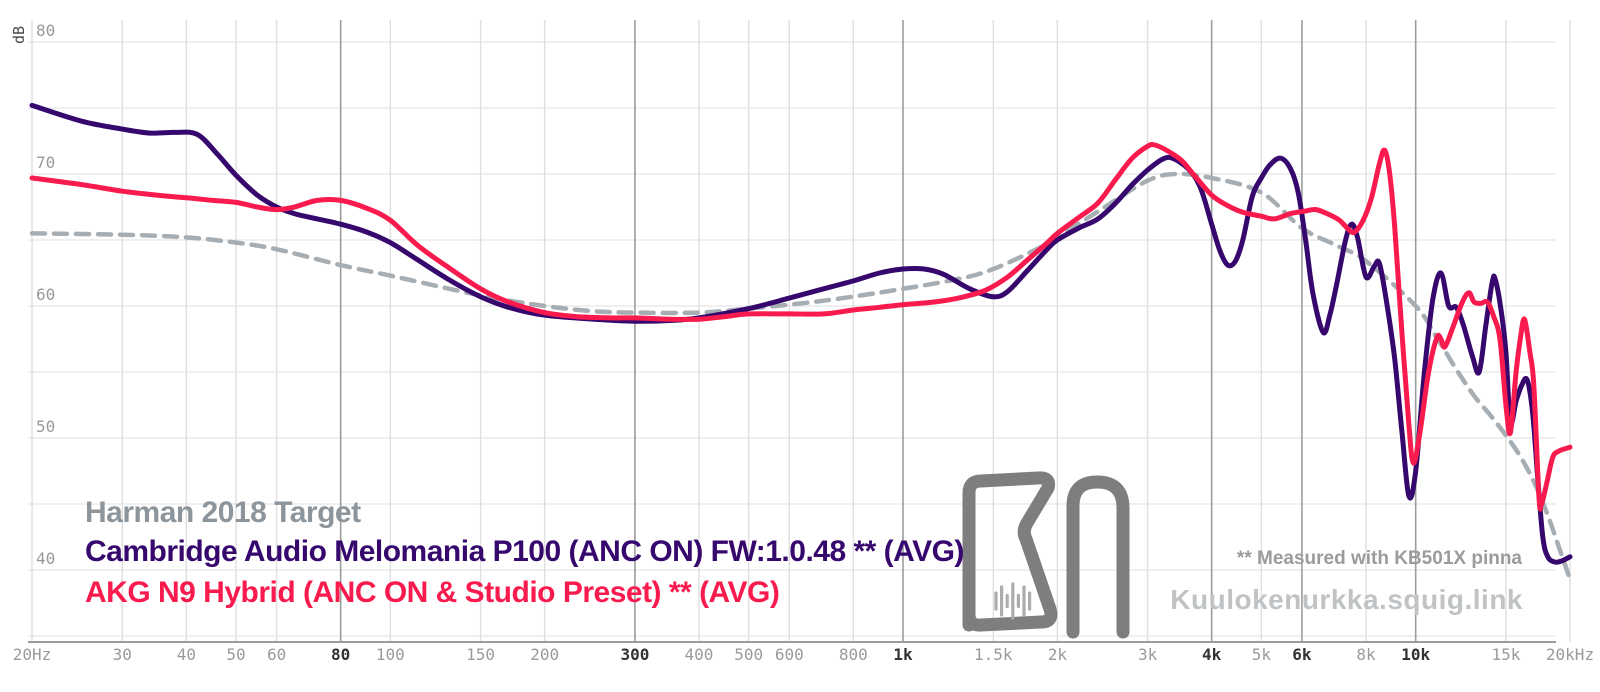  What do you see at coordinates (45, 30) in the screenshot?
I see `y-tick-label: 80` at bounding box center [45, 30].